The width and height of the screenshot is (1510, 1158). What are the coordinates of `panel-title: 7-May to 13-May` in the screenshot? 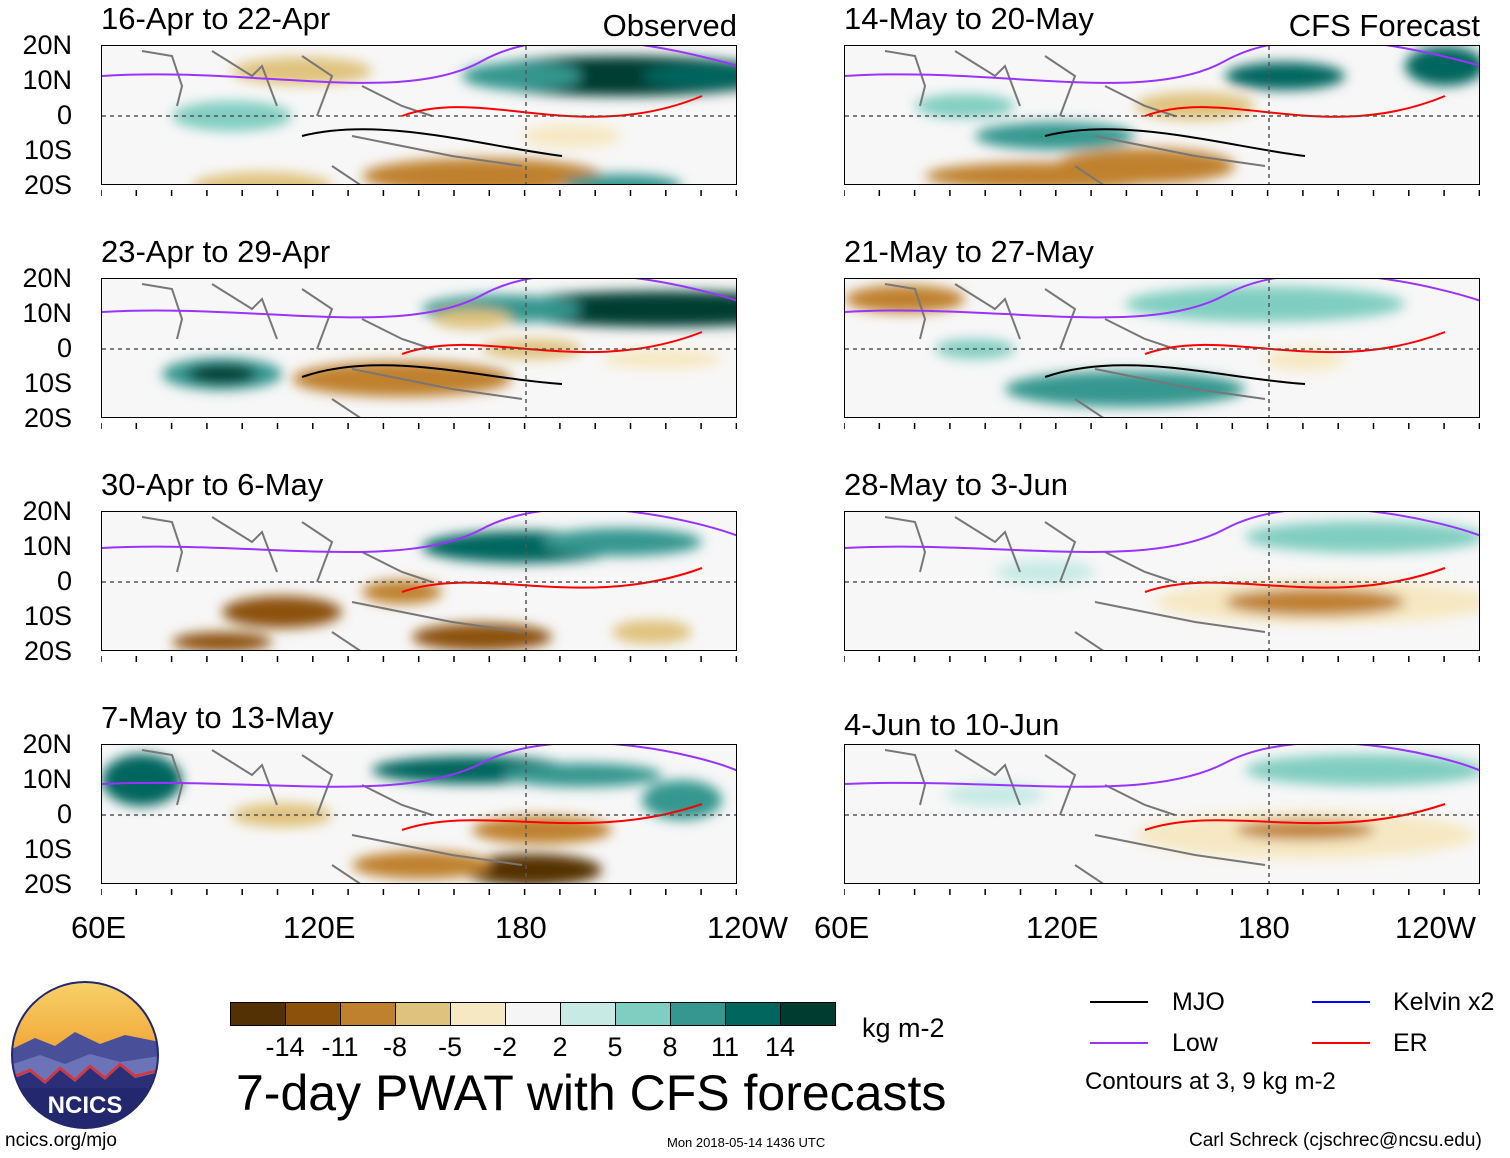 It's located at (217, 717).